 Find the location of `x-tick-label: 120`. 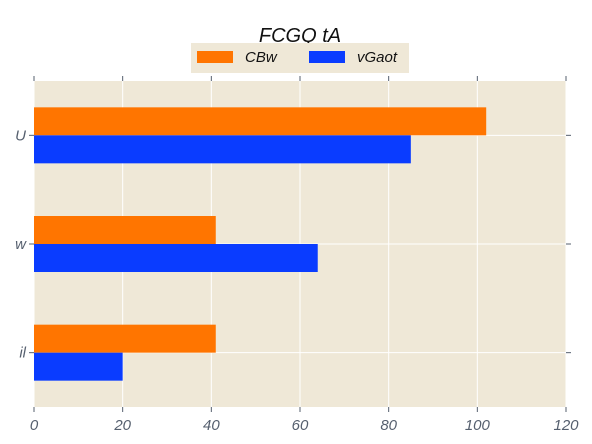

x-tick-label: 120 is located at coordinates (566, 425).